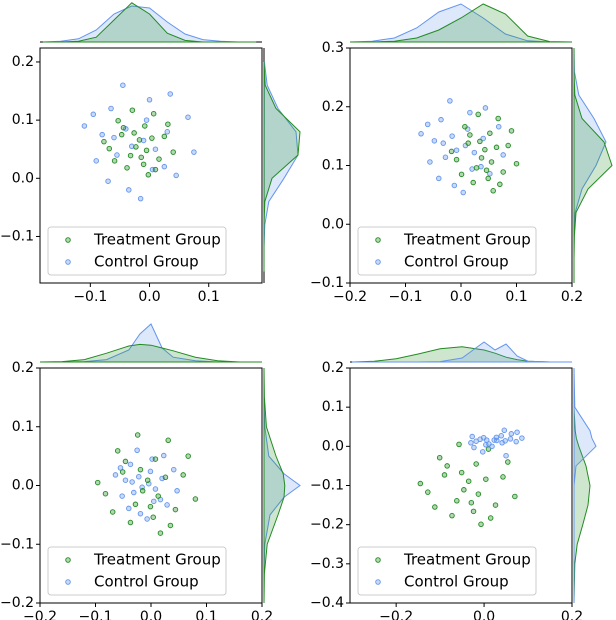 The height and width of the screenshot is (620, 616). I want to click on top-density, so click(462, 352).